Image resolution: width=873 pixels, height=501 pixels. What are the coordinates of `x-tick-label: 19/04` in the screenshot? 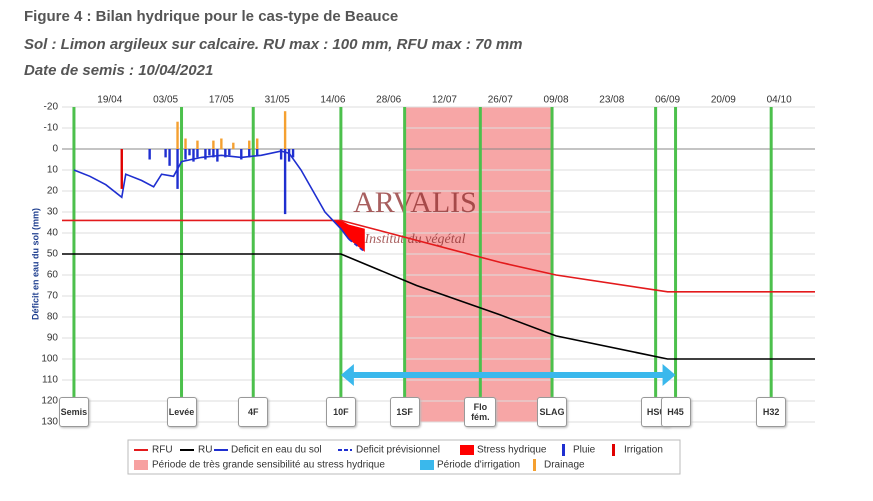 It's located at (109, 100).